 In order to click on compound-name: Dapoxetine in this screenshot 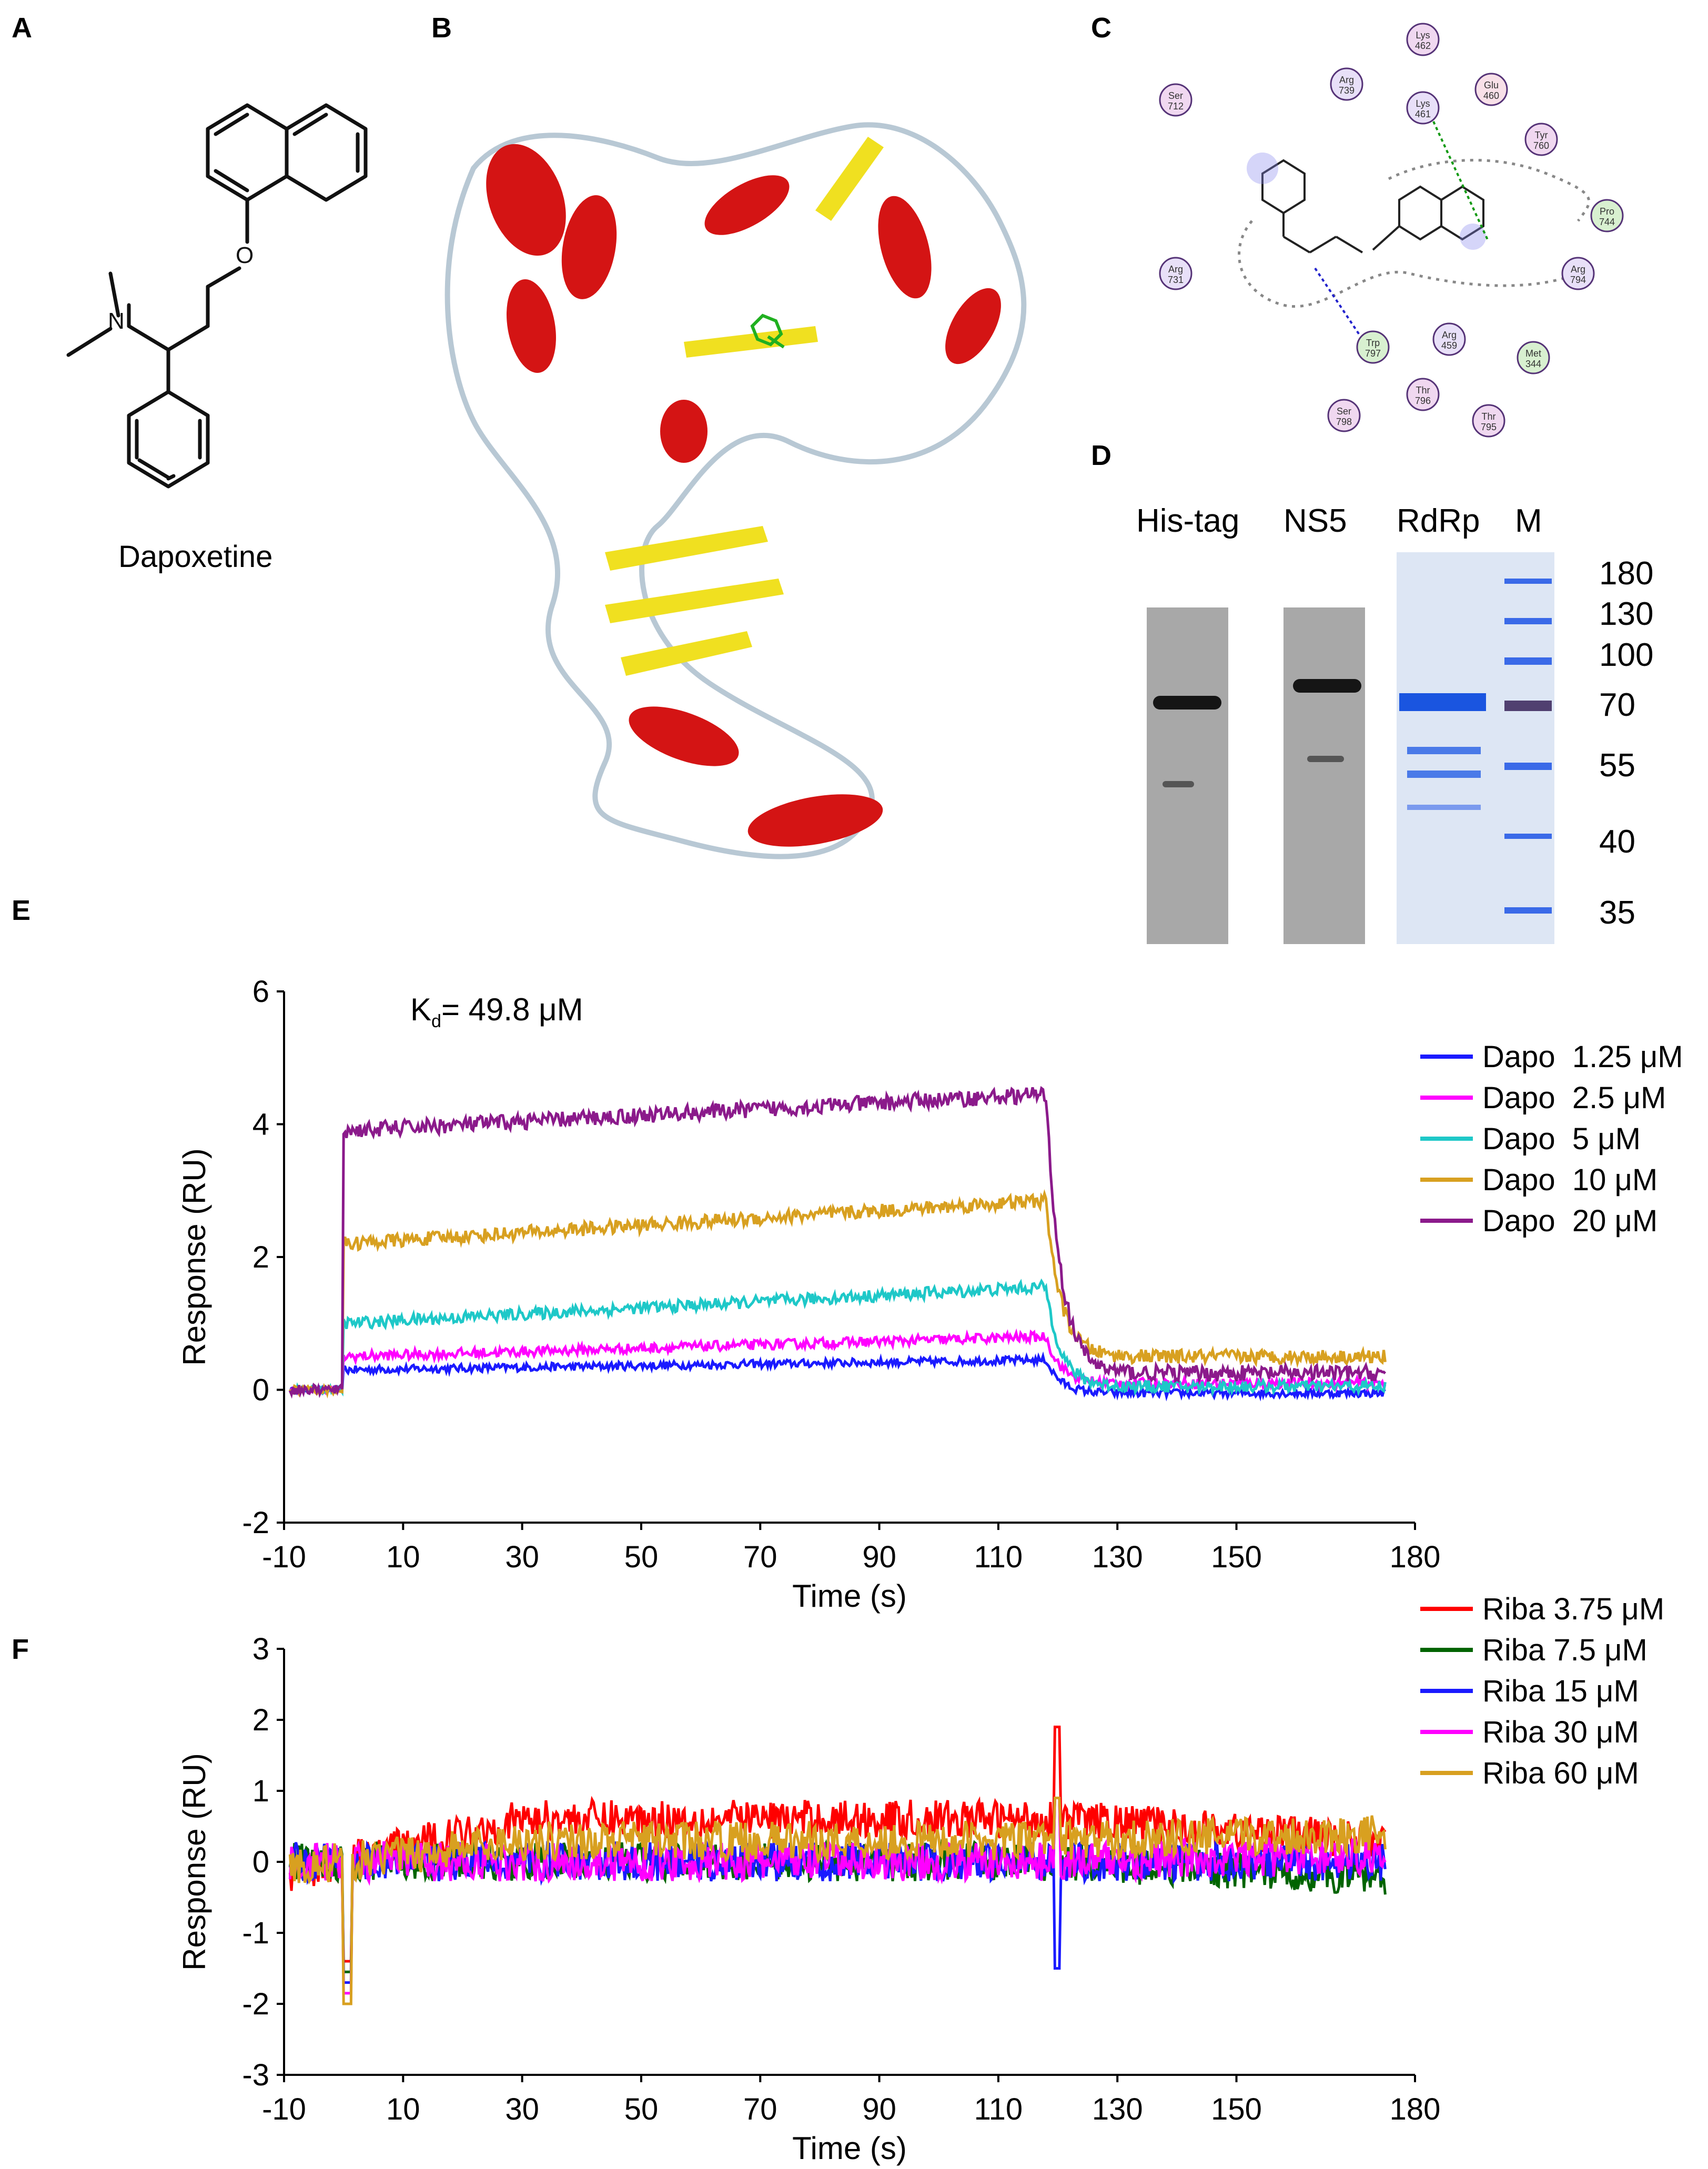, I will do `click(195, 557)`.